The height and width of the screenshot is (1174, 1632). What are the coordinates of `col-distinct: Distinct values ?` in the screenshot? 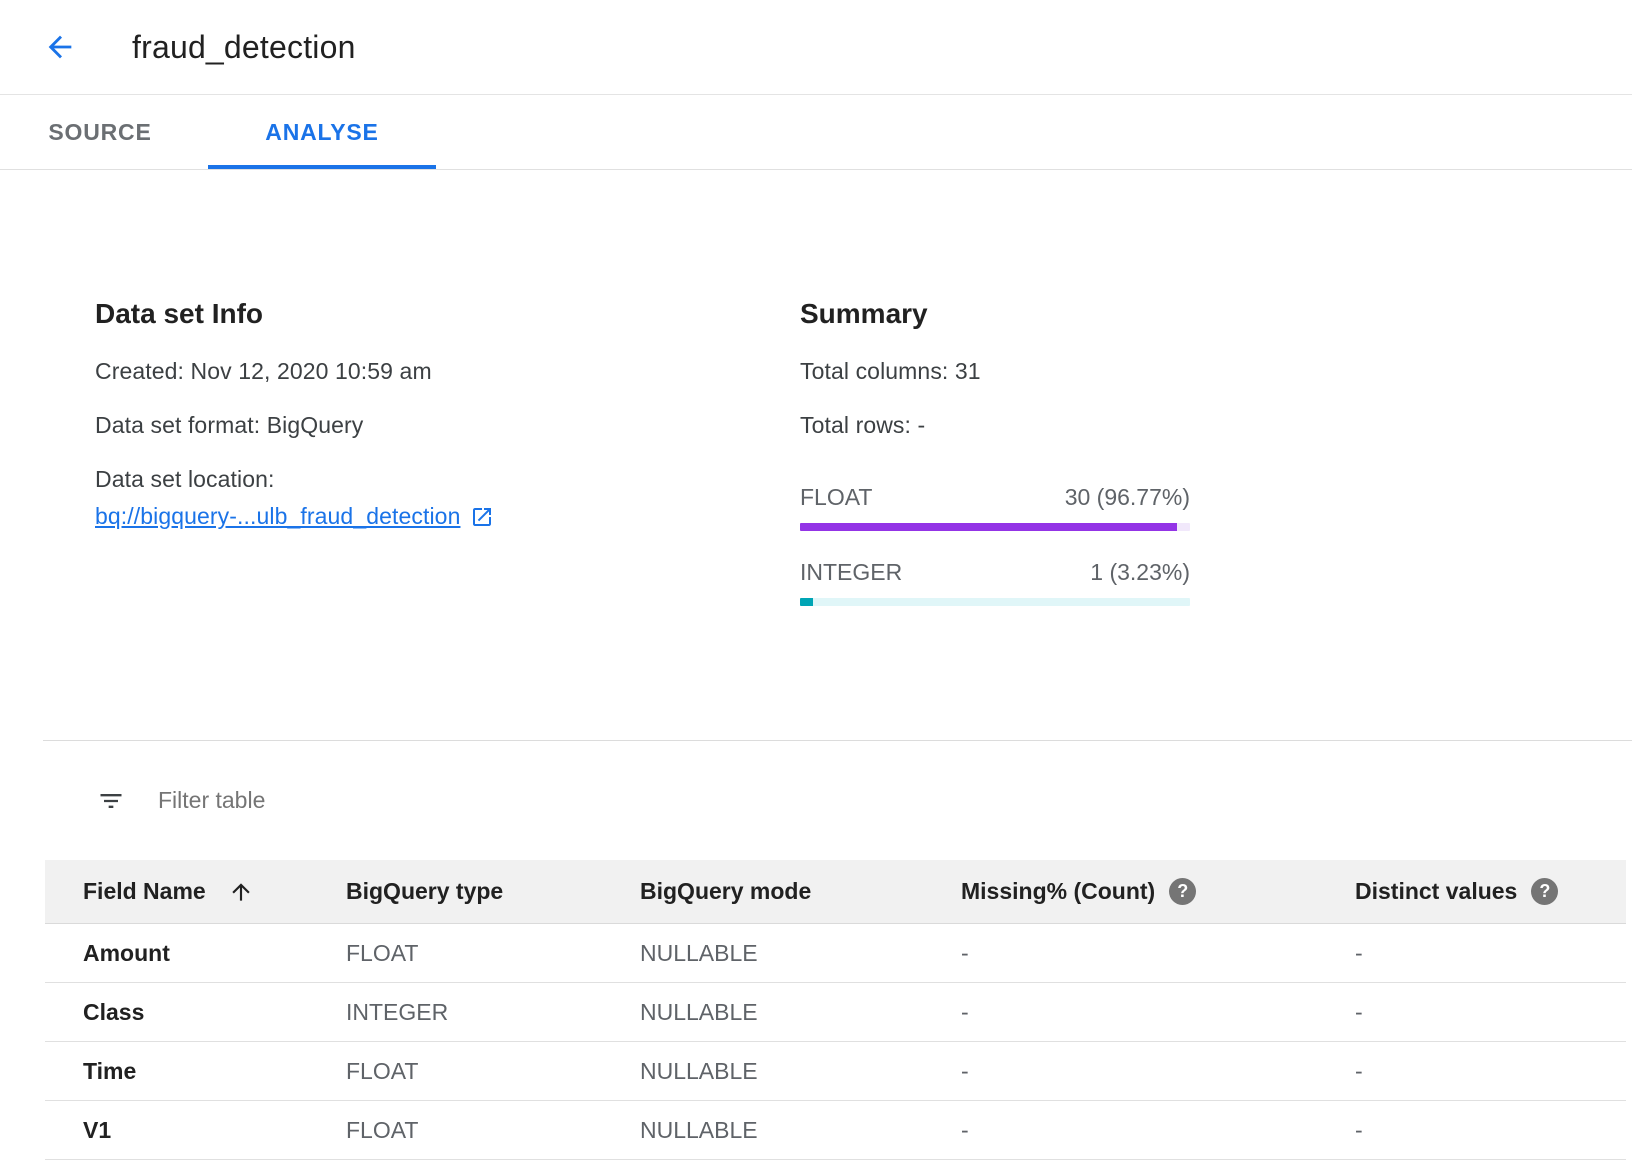 It's located at (1490, 891).